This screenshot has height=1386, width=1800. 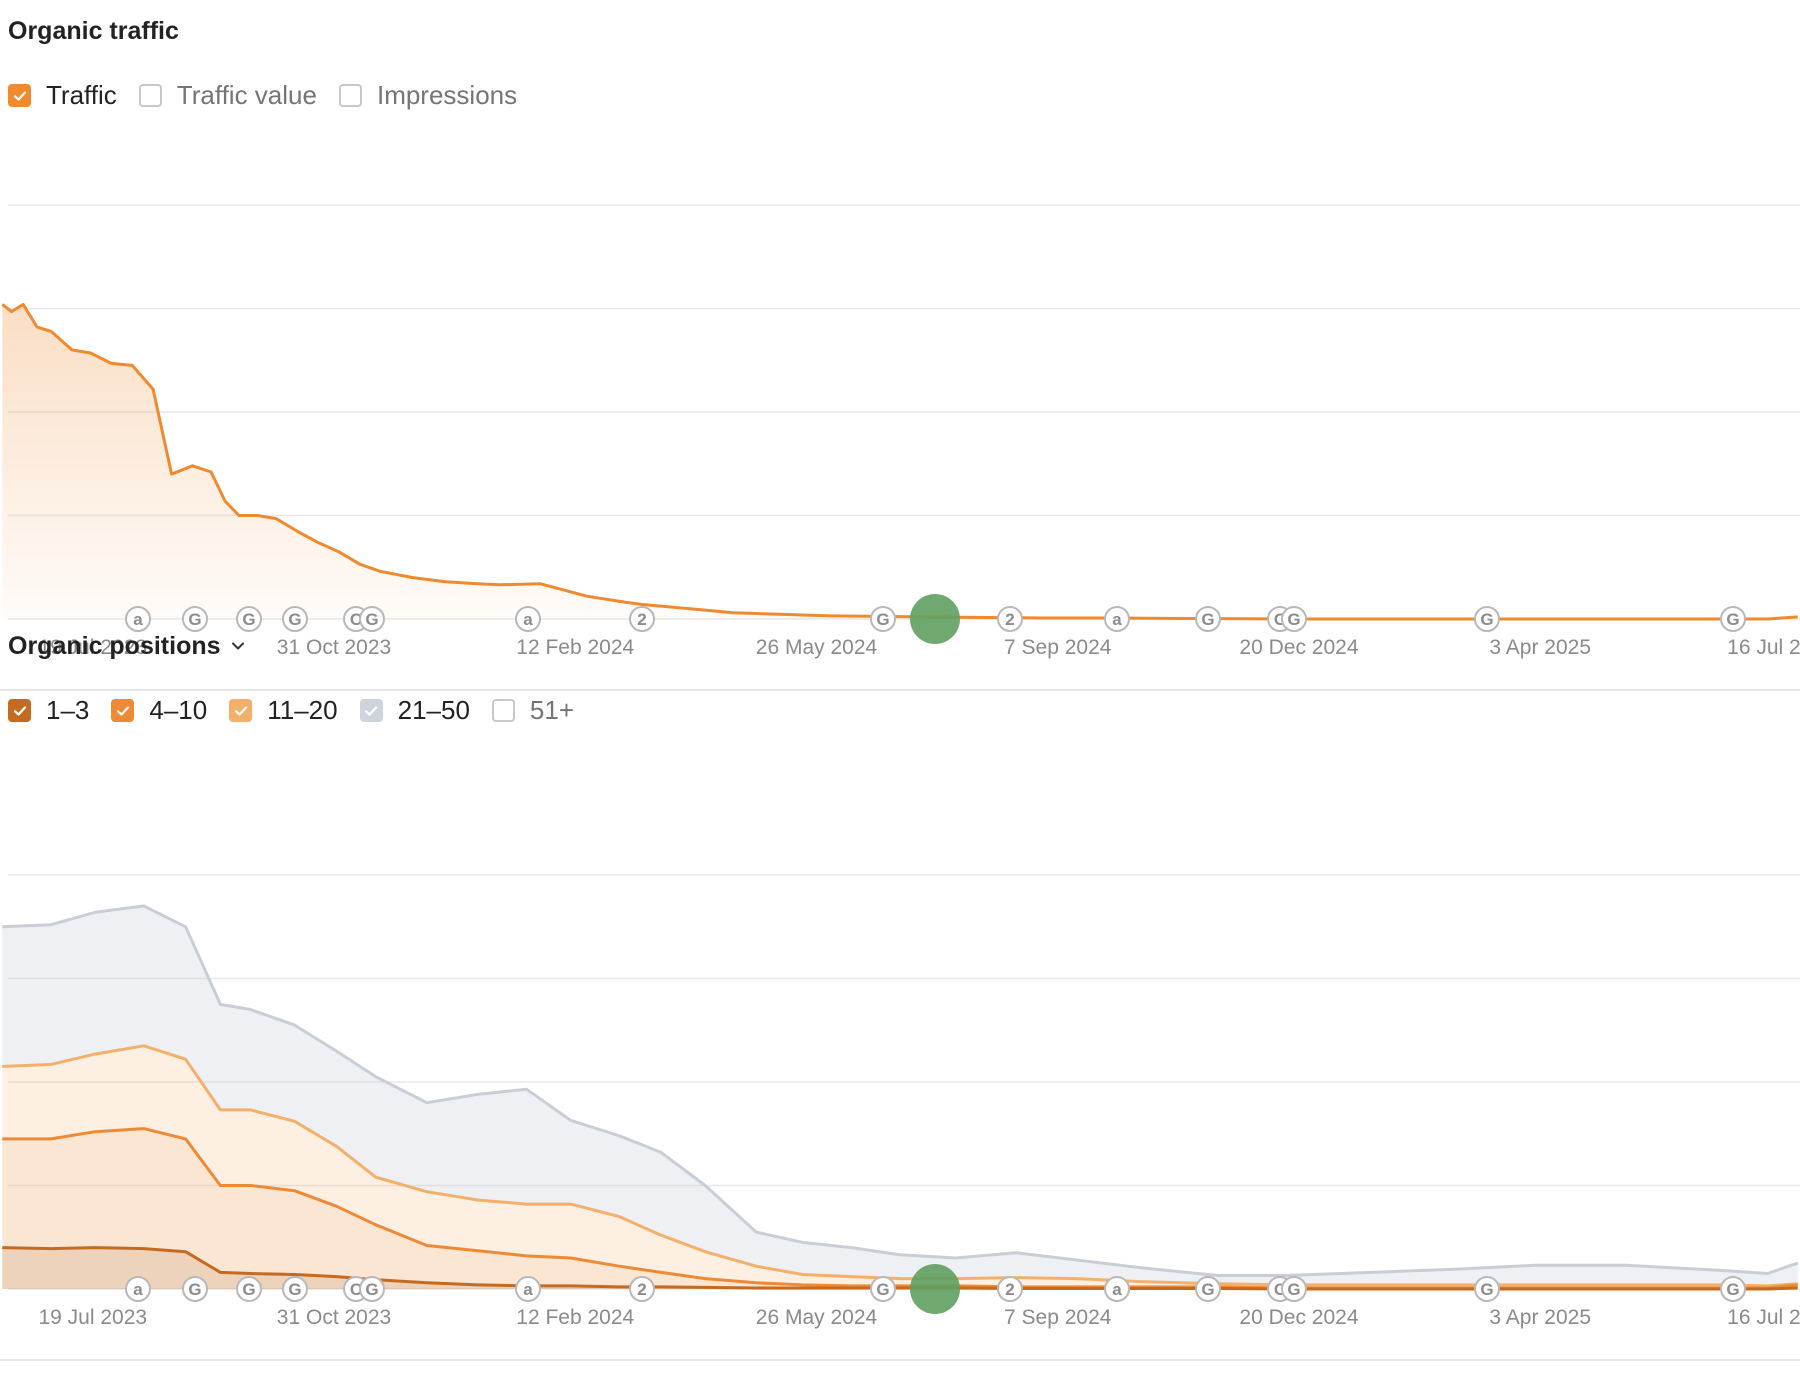 What do you see at coordinates (93, 31) in the screenshot?
I see `organic-traffic-title: Organic traffic` at bounding box center [93, 31].